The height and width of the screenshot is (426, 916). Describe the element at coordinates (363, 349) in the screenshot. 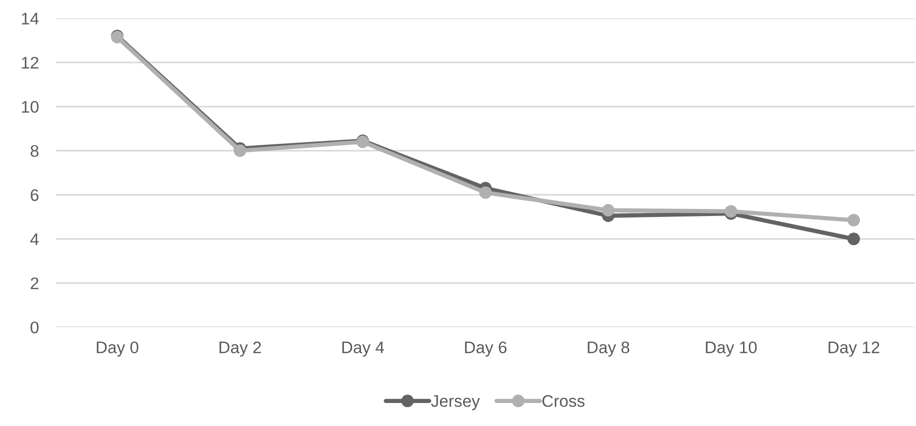

I see `x-tick-label: Day 4` at that location.